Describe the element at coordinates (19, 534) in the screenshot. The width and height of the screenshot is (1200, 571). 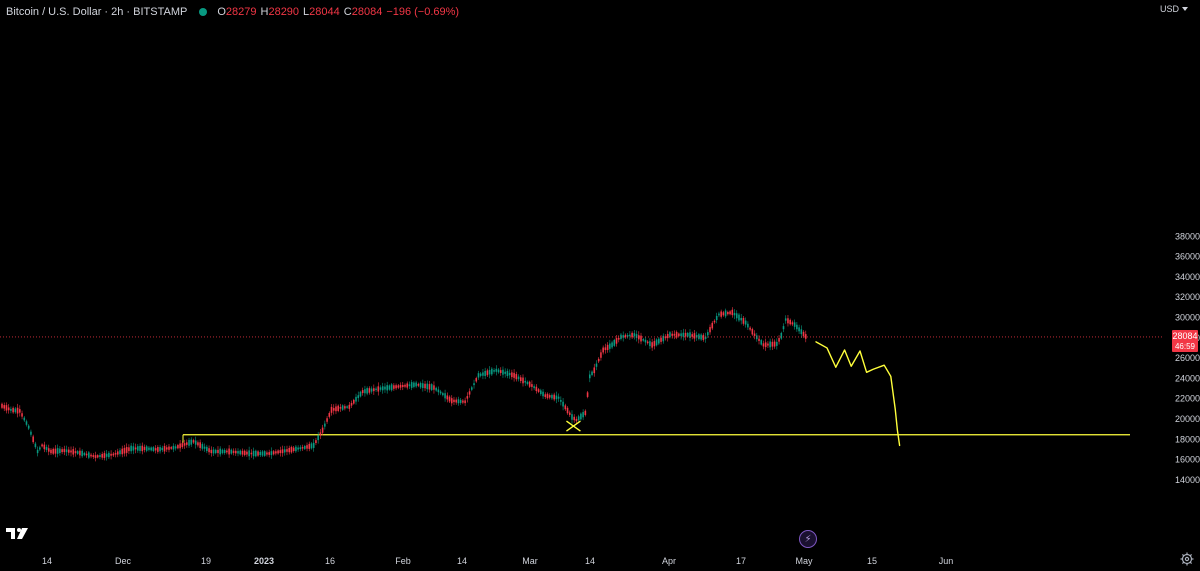
I see `tradingview-logo-icon` at that location.